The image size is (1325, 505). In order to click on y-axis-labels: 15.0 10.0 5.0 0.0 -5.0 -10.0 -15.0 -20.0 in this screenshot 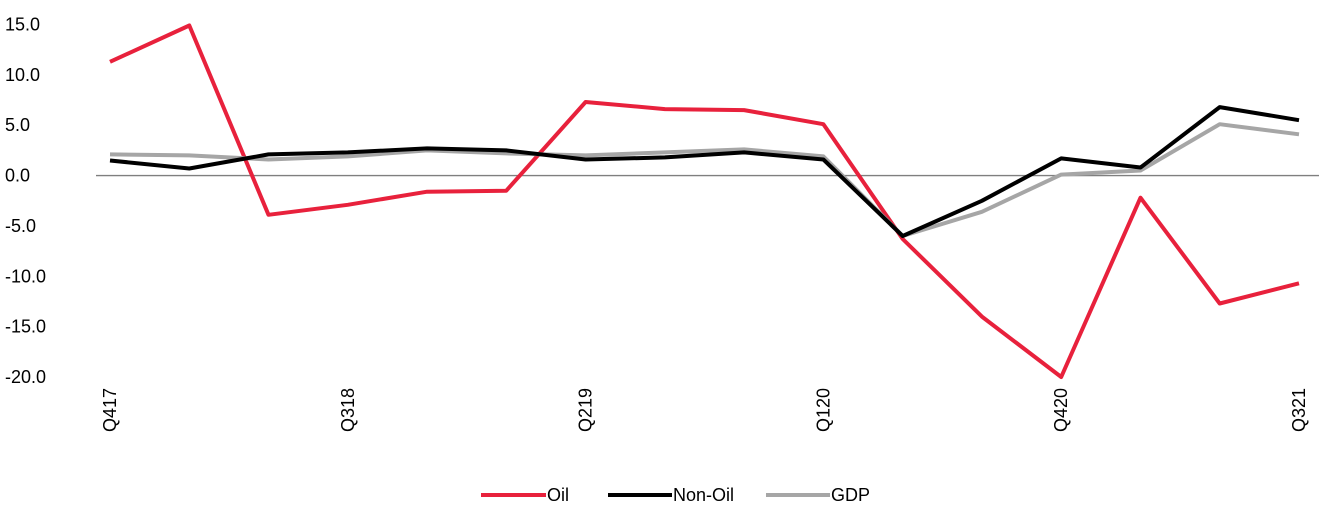, I will do `click(25, 201)`.